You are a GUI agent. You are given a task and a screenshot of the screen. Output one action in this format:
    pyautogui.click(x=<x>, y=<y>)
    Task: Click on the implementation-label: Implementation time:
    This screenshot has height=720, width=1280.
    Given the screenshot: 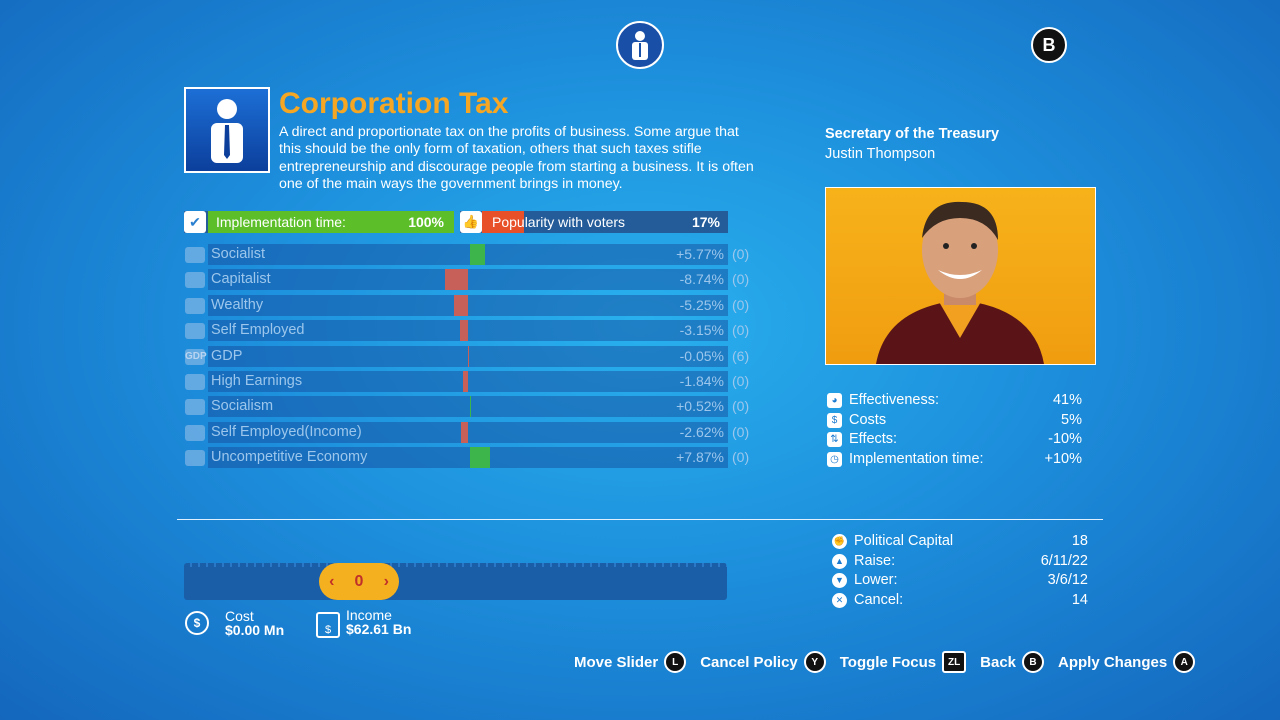 What is the action you would take?
    pyautogui.click(x=281, y=222)
    